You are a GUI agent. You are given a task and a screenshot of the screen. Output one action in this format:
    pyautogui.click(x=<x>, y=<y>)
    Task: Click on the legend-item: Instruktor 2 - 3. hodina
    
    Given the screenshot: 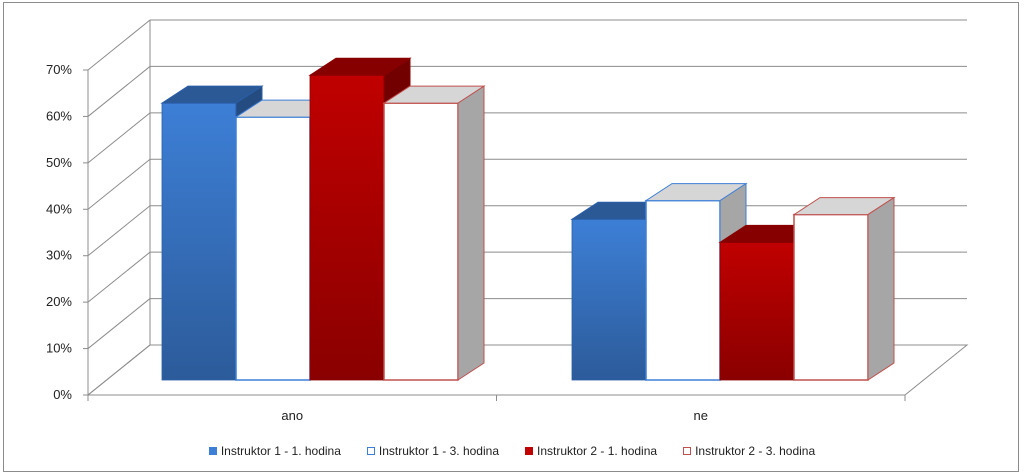 What is the action you would take?
    pyautogui.click(x=749, y=451)
    